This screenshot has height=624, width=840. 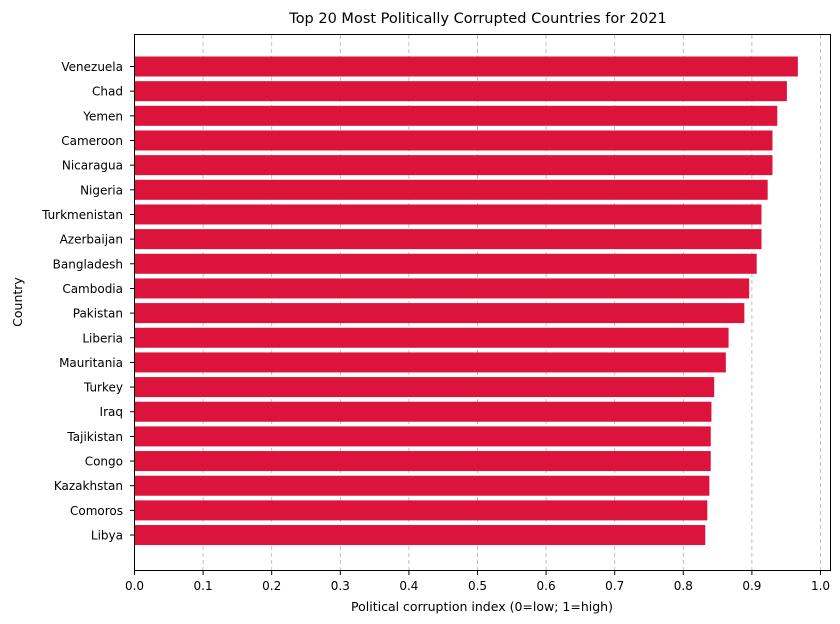 What do you see at coordinates (111, 412) in the screenshot?
I see `y-tick-label: Iraq` at bounding box center [111, 412].